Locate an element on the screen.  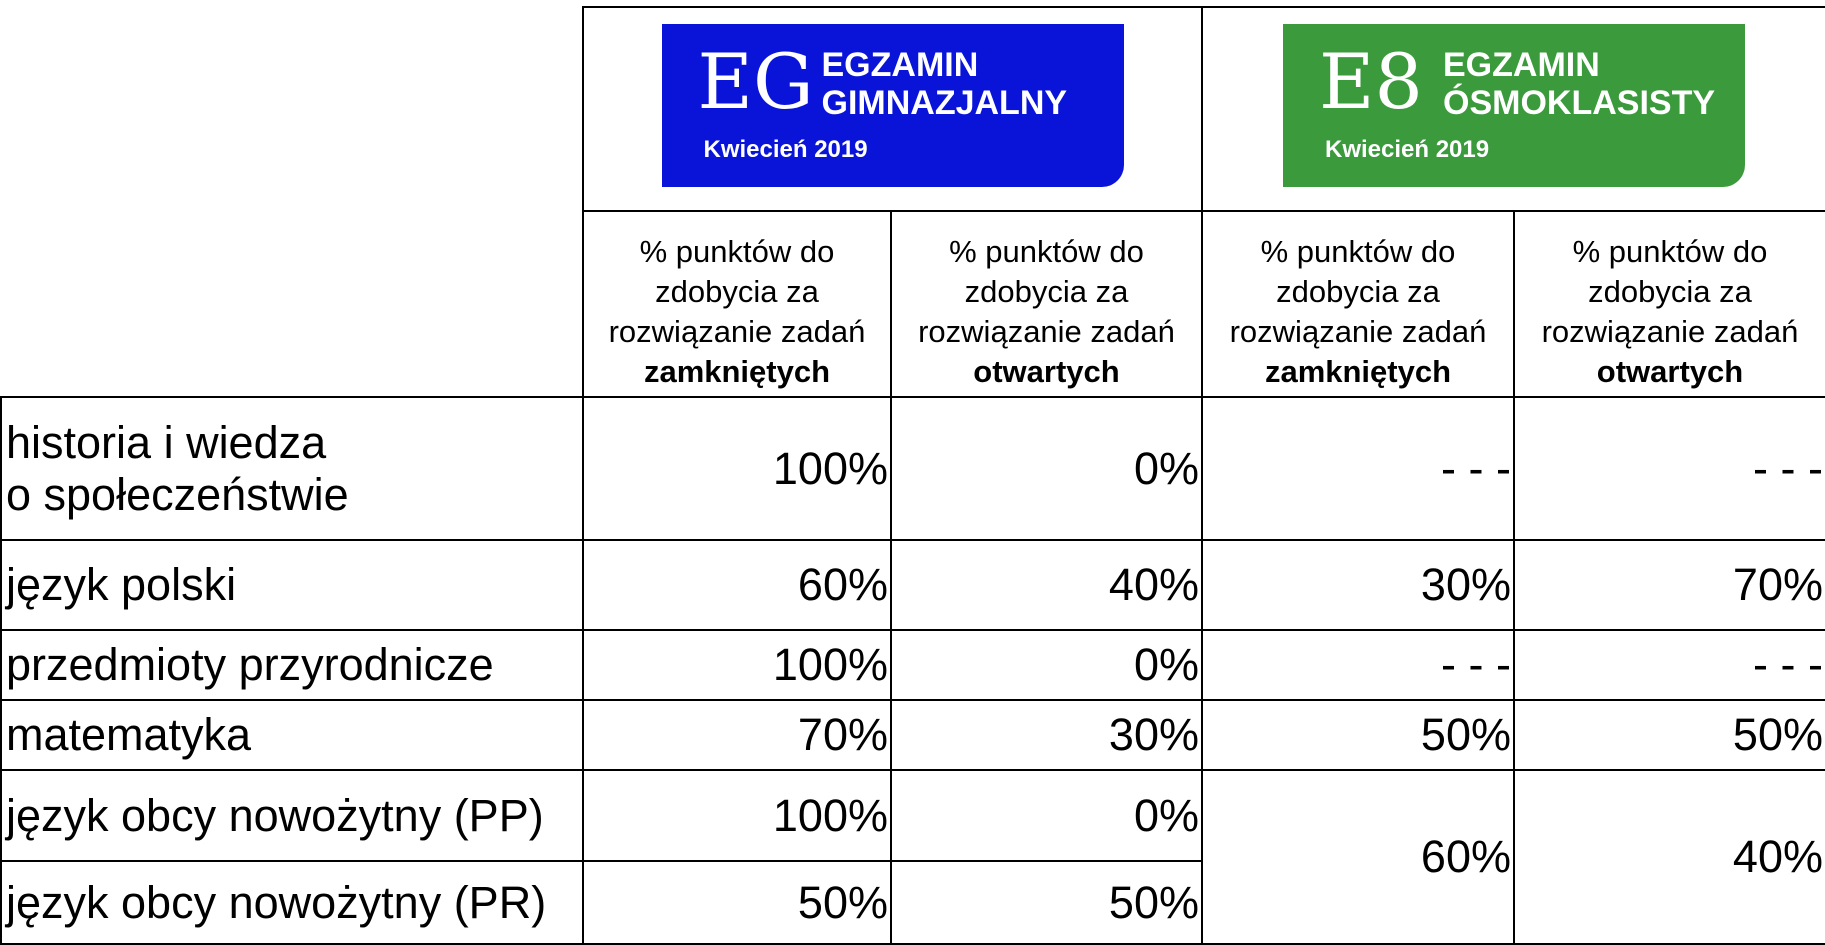
label-line: matematyka is located at coordinates (129, 734).